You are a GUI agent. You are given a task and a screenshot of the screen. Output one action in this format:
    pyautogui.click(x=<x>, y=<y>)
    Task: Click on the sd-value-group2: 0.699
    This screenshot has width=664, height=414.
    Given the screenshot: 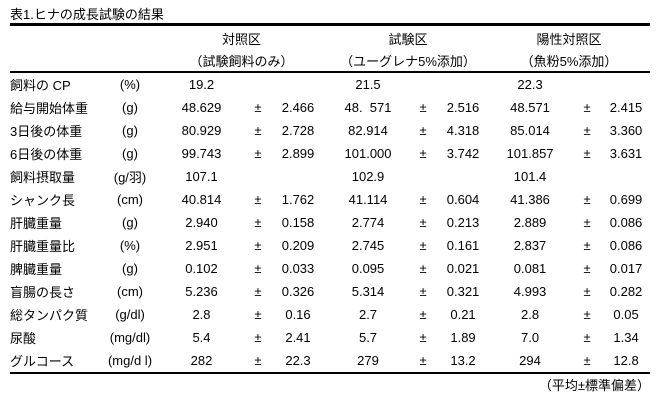 What is the action you would take?
    pyautogui.click(x=626, y=199)
    